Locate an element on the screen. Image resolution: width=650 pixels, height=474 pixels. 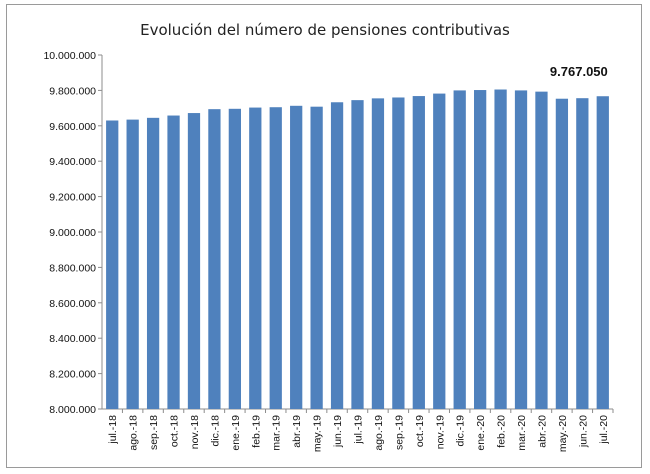
x-tick-label: jul.-20 is located at coordinates (604, 430).